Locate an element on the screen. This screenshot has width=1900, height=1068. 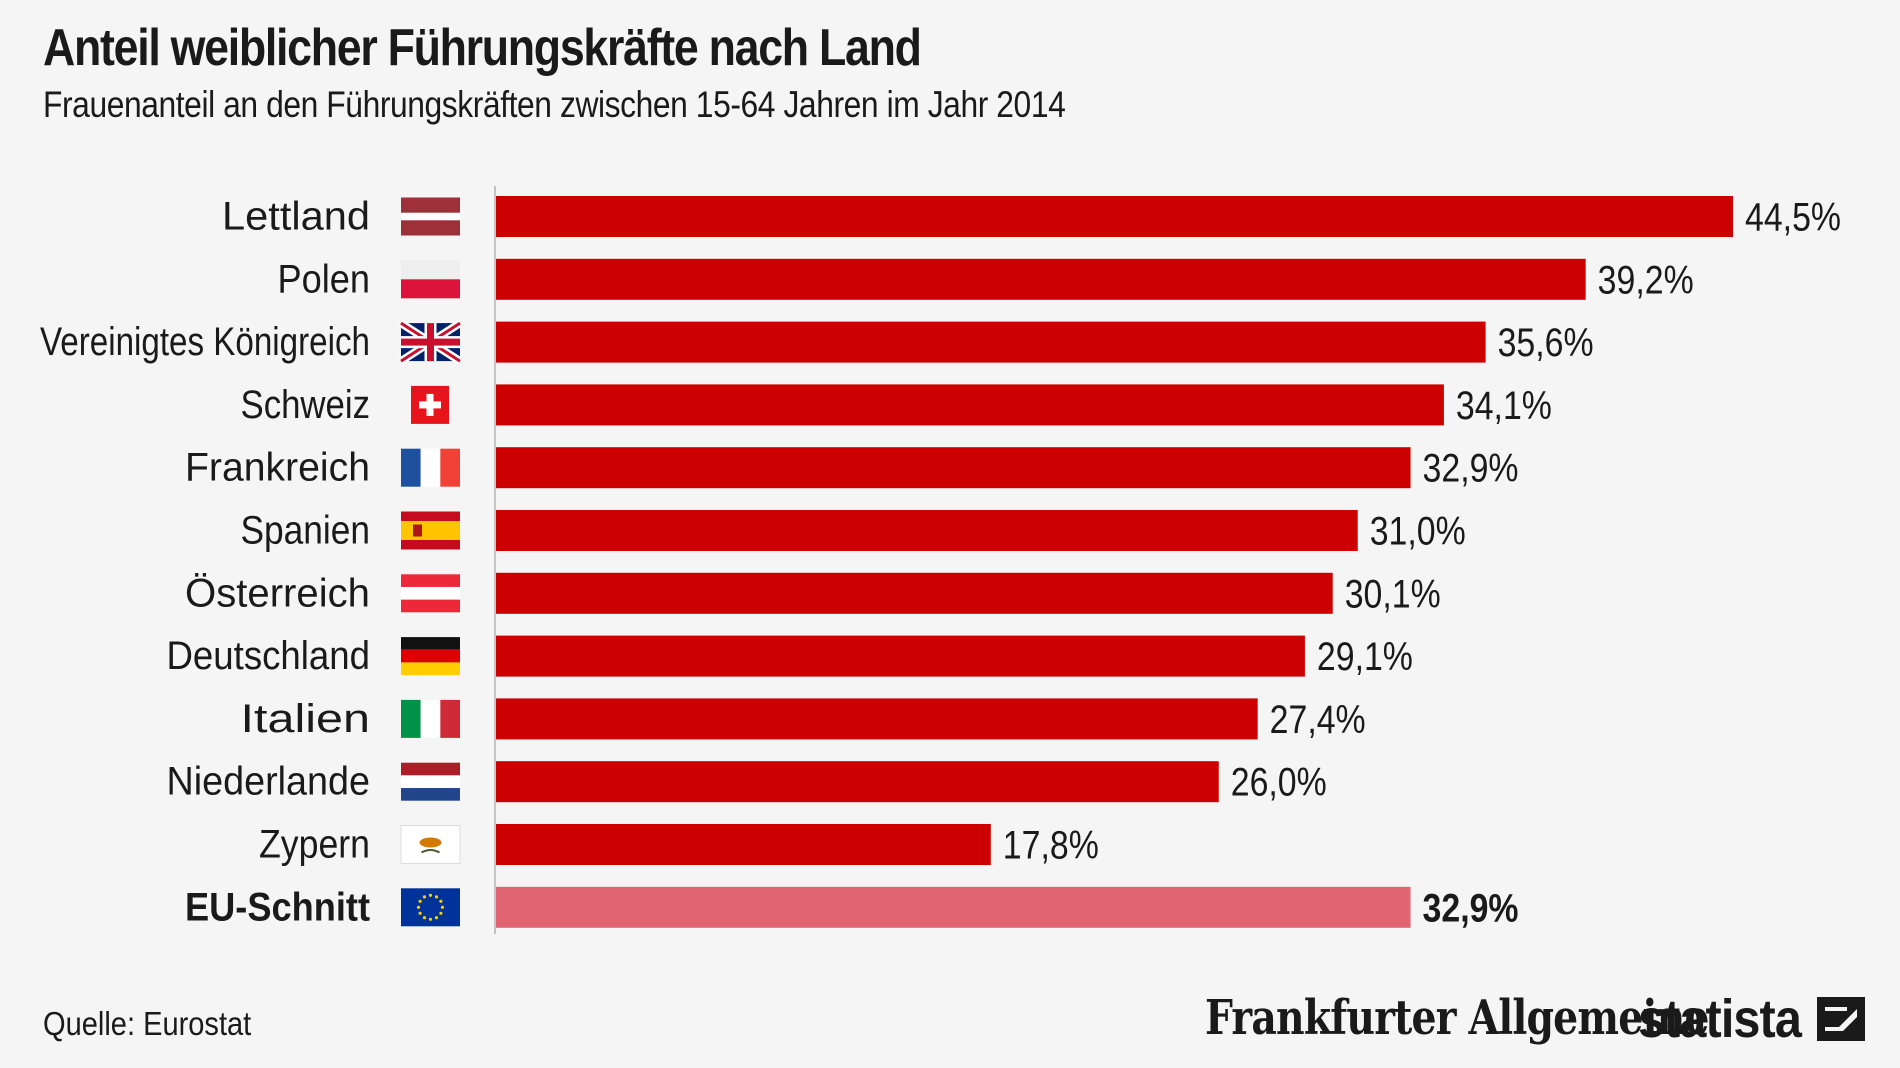
value-label: 26,0% is located at coordinates (1279, 783).